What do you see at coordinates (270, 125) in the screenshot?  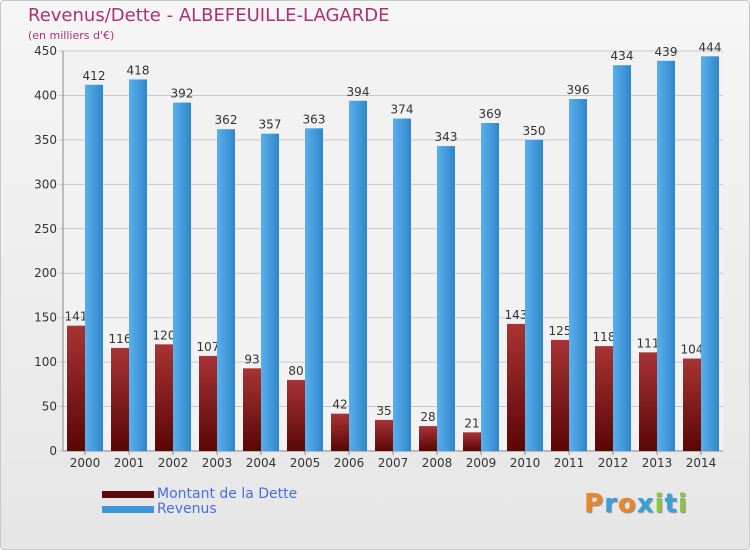 I see `data-label-revenus: 357` at bounding box center [270, 125].